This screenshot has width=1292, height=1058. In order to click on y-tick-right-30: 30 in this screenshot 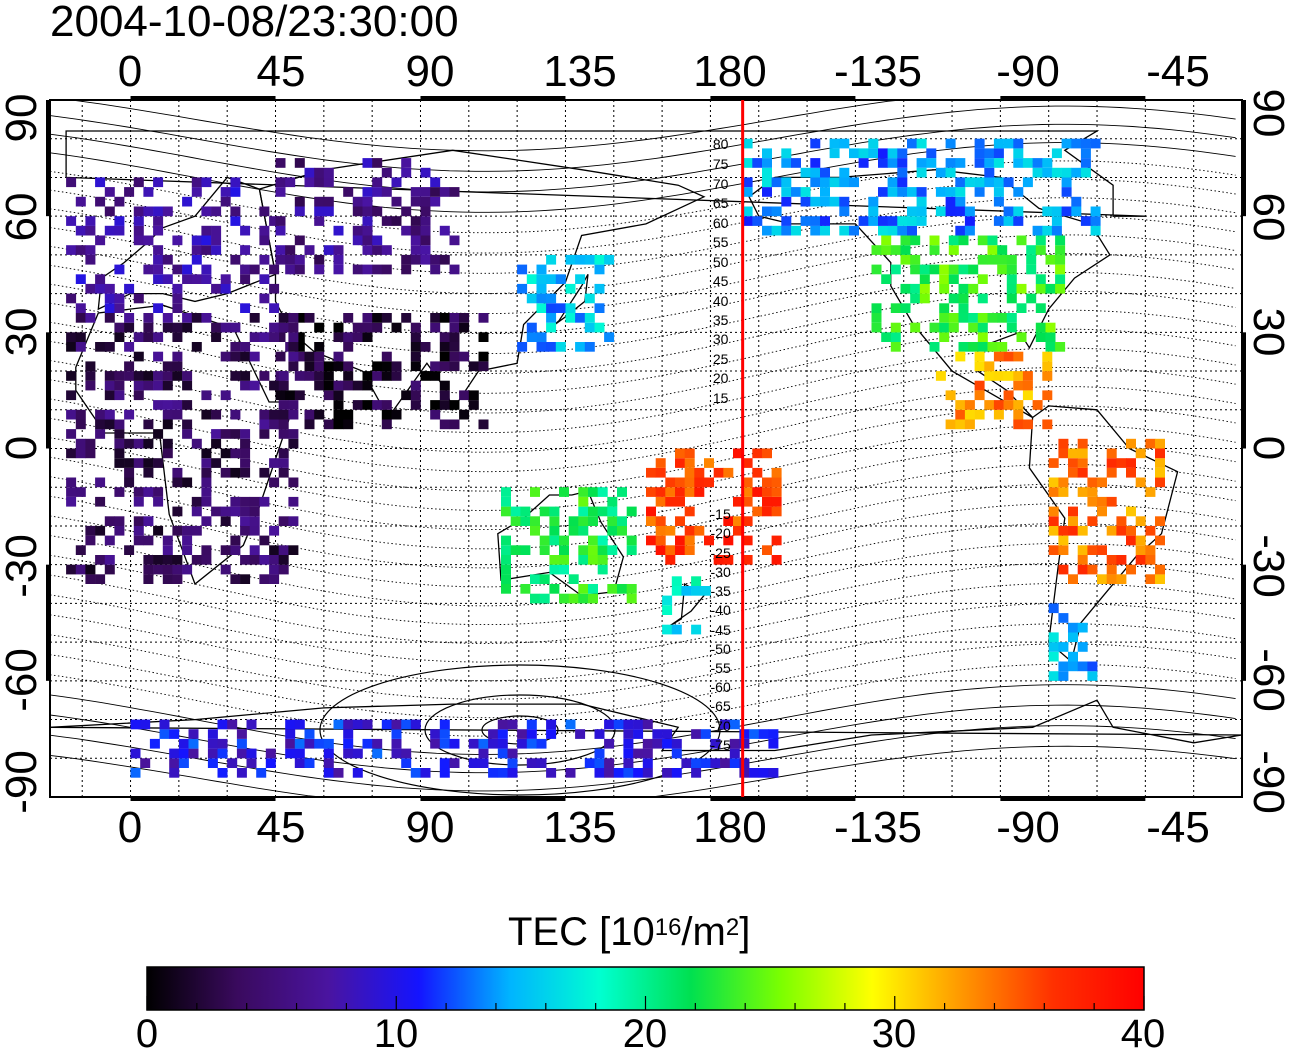, I will do `click(1268, 332)`.